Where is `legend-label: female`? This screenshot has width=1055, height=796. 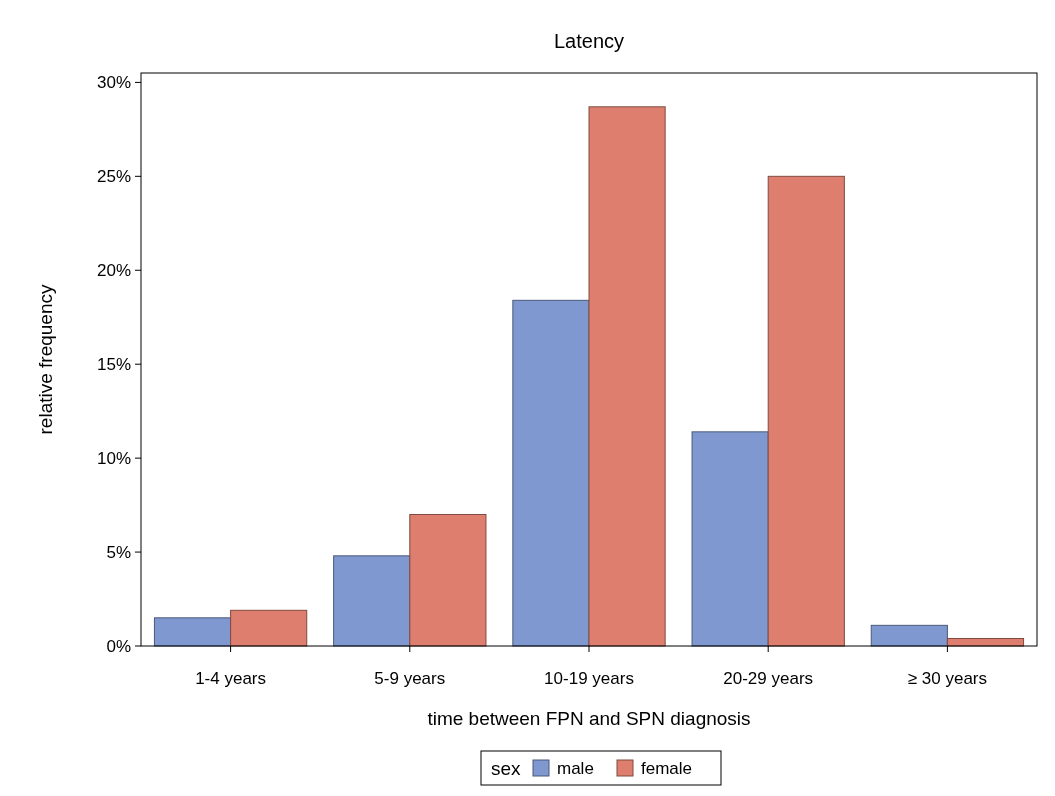 legend-label: female is located at coordinates (667, 768).